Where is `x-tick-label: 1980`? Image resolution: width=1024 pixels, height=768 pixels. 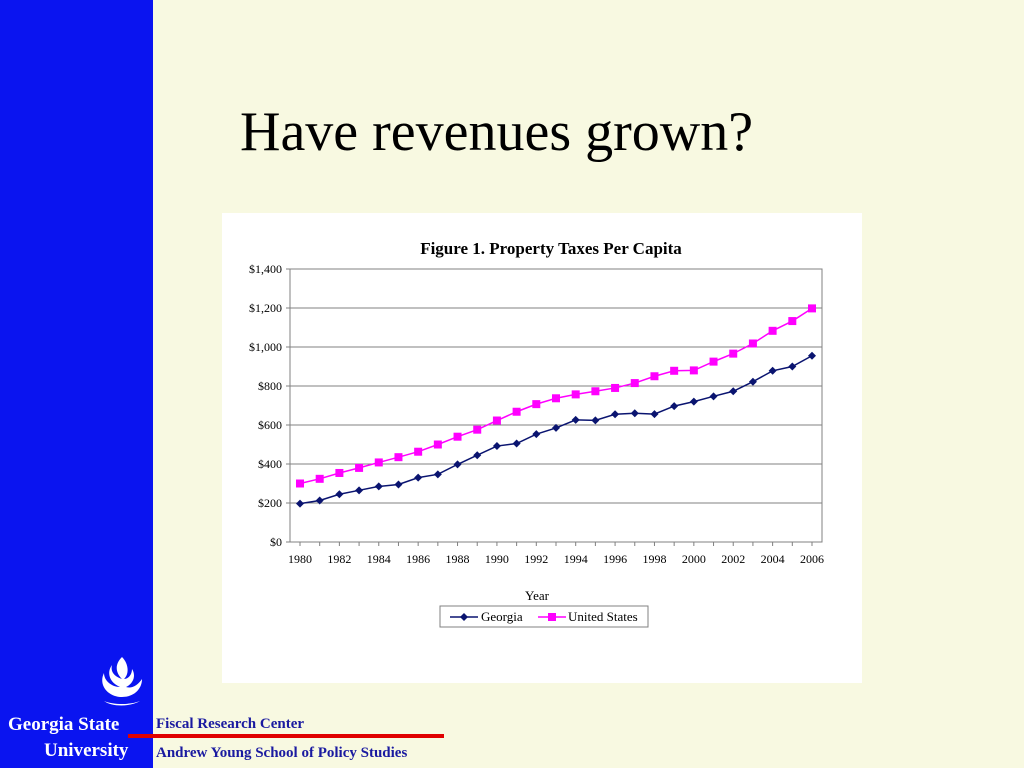 x-tick-label: 1980 is located at coordinates (300, 559).